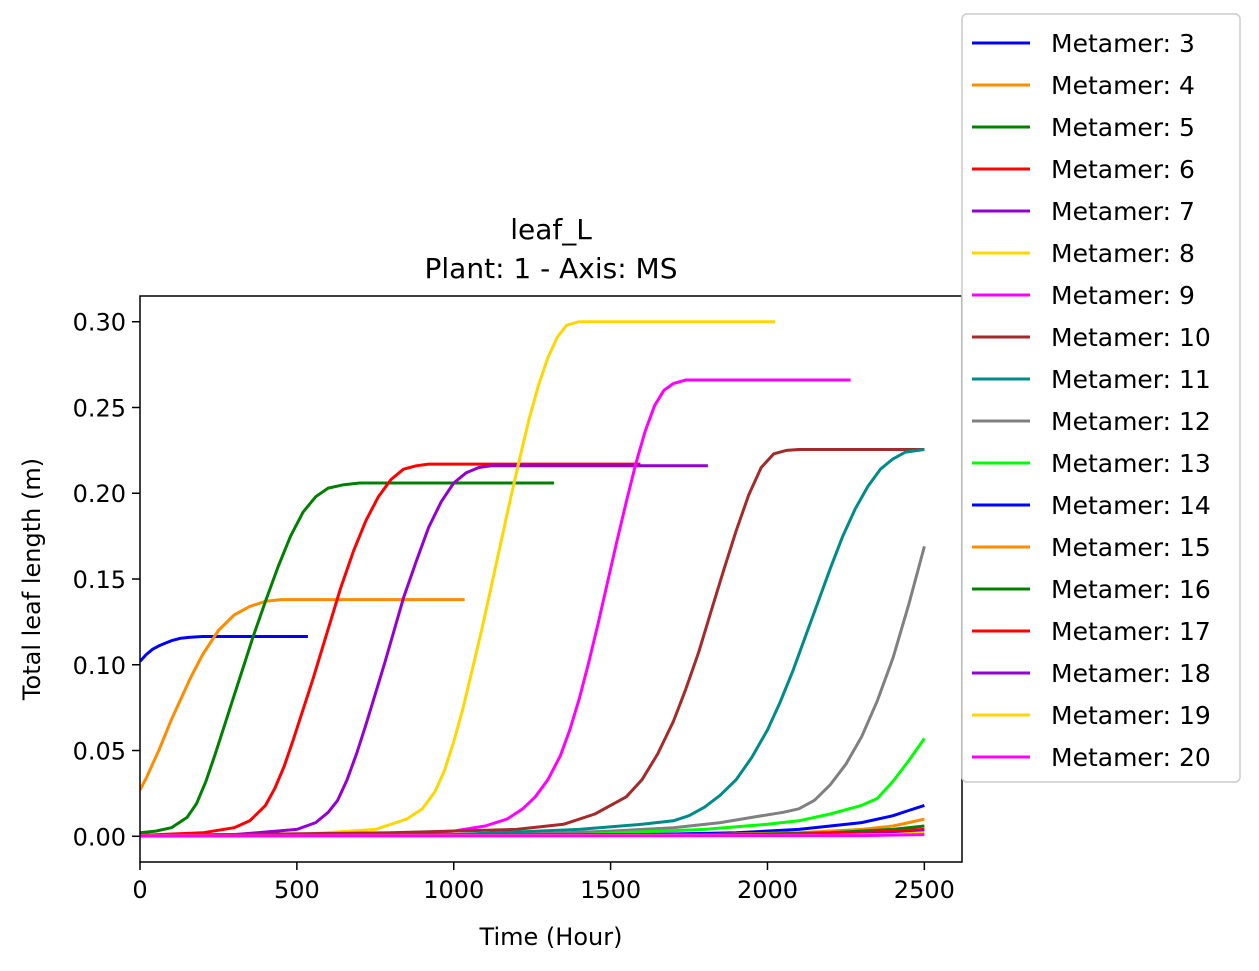  I want to click on legend-entry-label: Metamer: 11, so click(1131, 379).